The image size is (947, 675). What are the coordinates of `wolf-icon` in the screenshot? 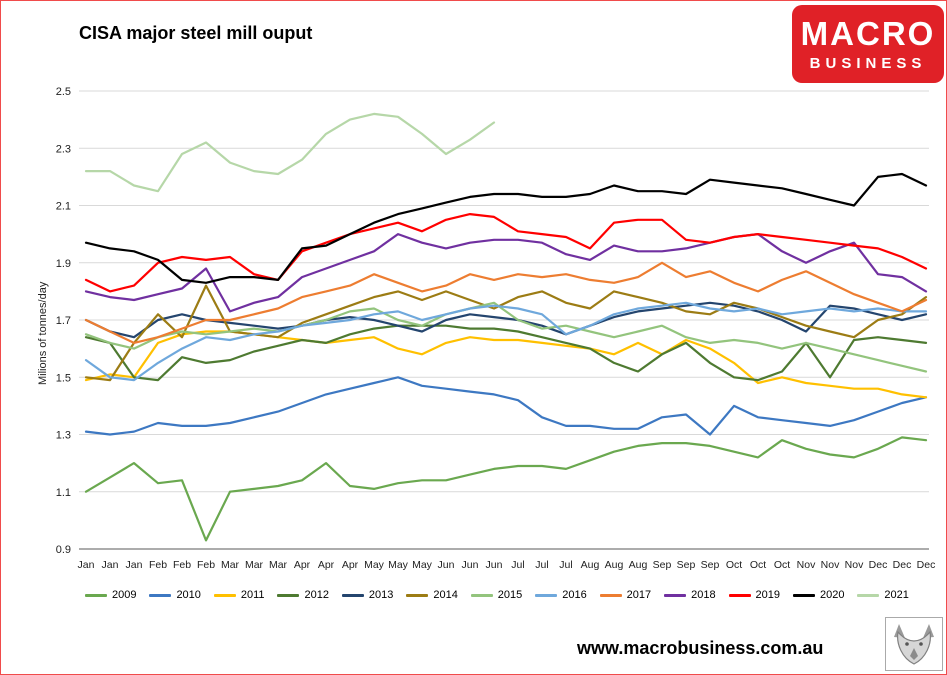 It's located at (914, 644).